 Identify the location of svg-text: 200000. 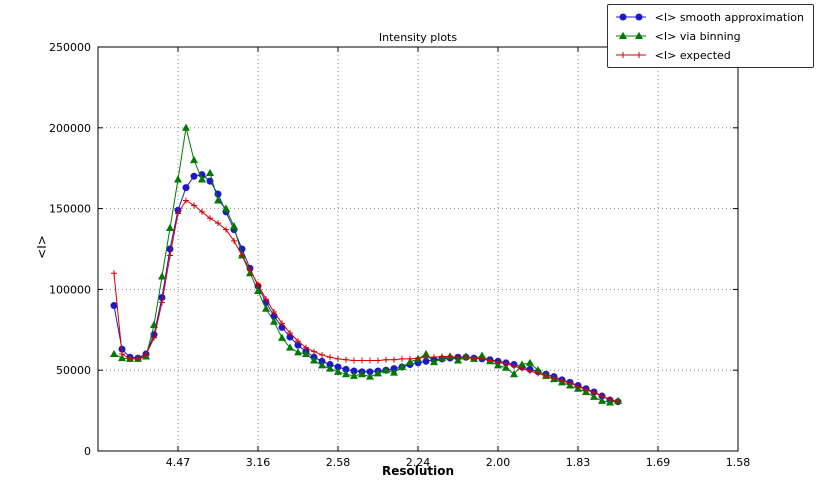
(70, 128).